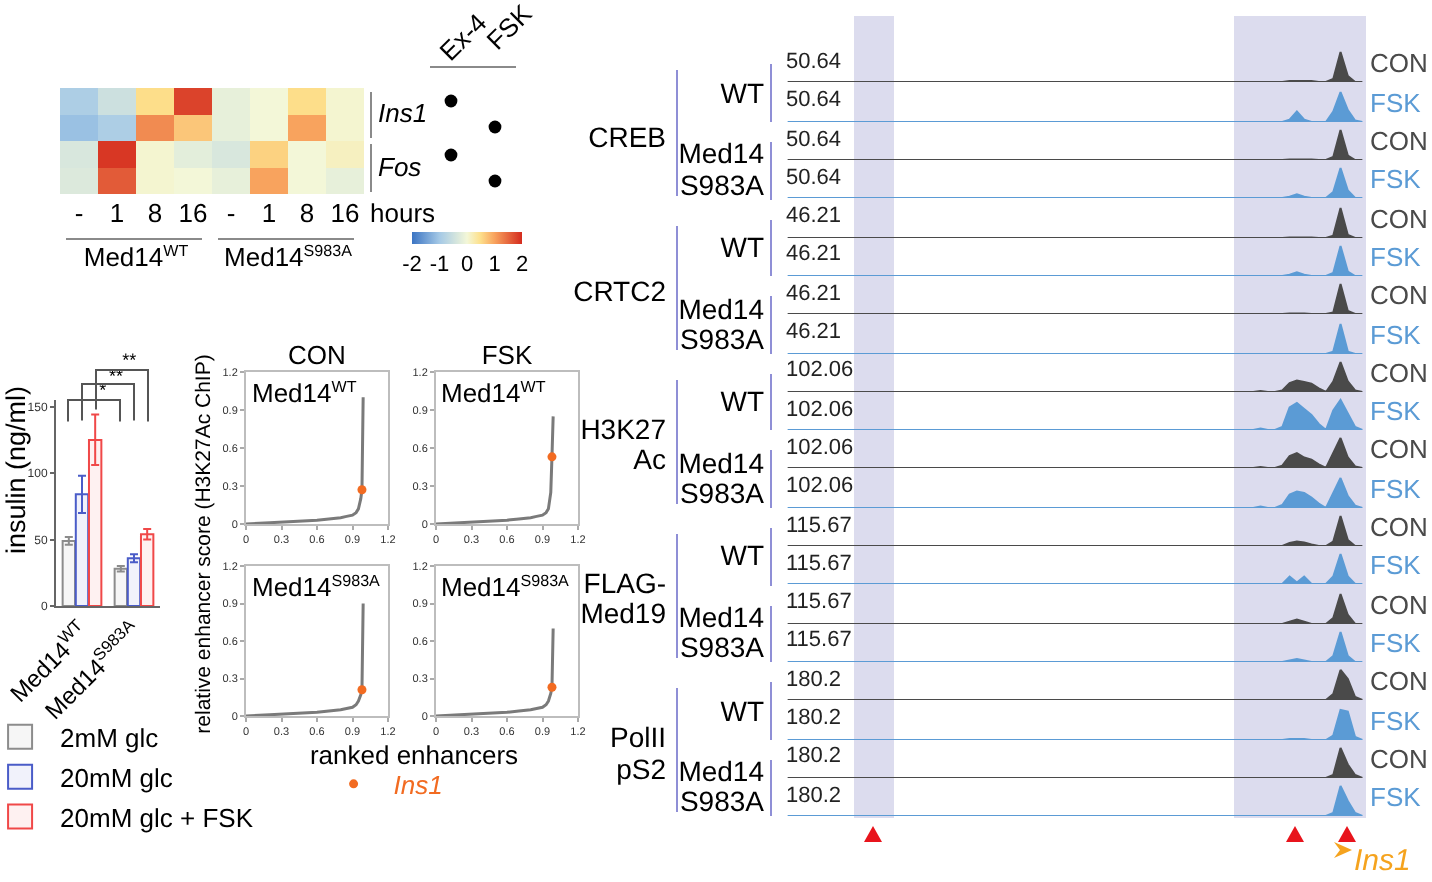  I want to click on y-axis-title: relative enhancer score (H3K27Ac ChIP), so click(205, 544).